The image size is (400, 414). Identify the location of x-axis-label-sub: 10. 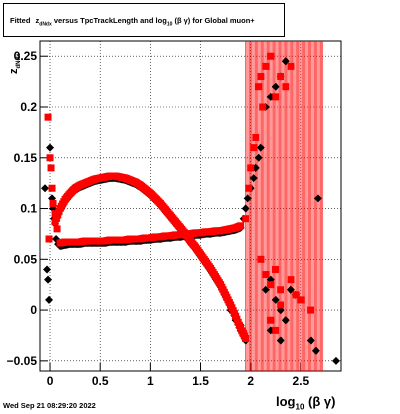
(300, 407).